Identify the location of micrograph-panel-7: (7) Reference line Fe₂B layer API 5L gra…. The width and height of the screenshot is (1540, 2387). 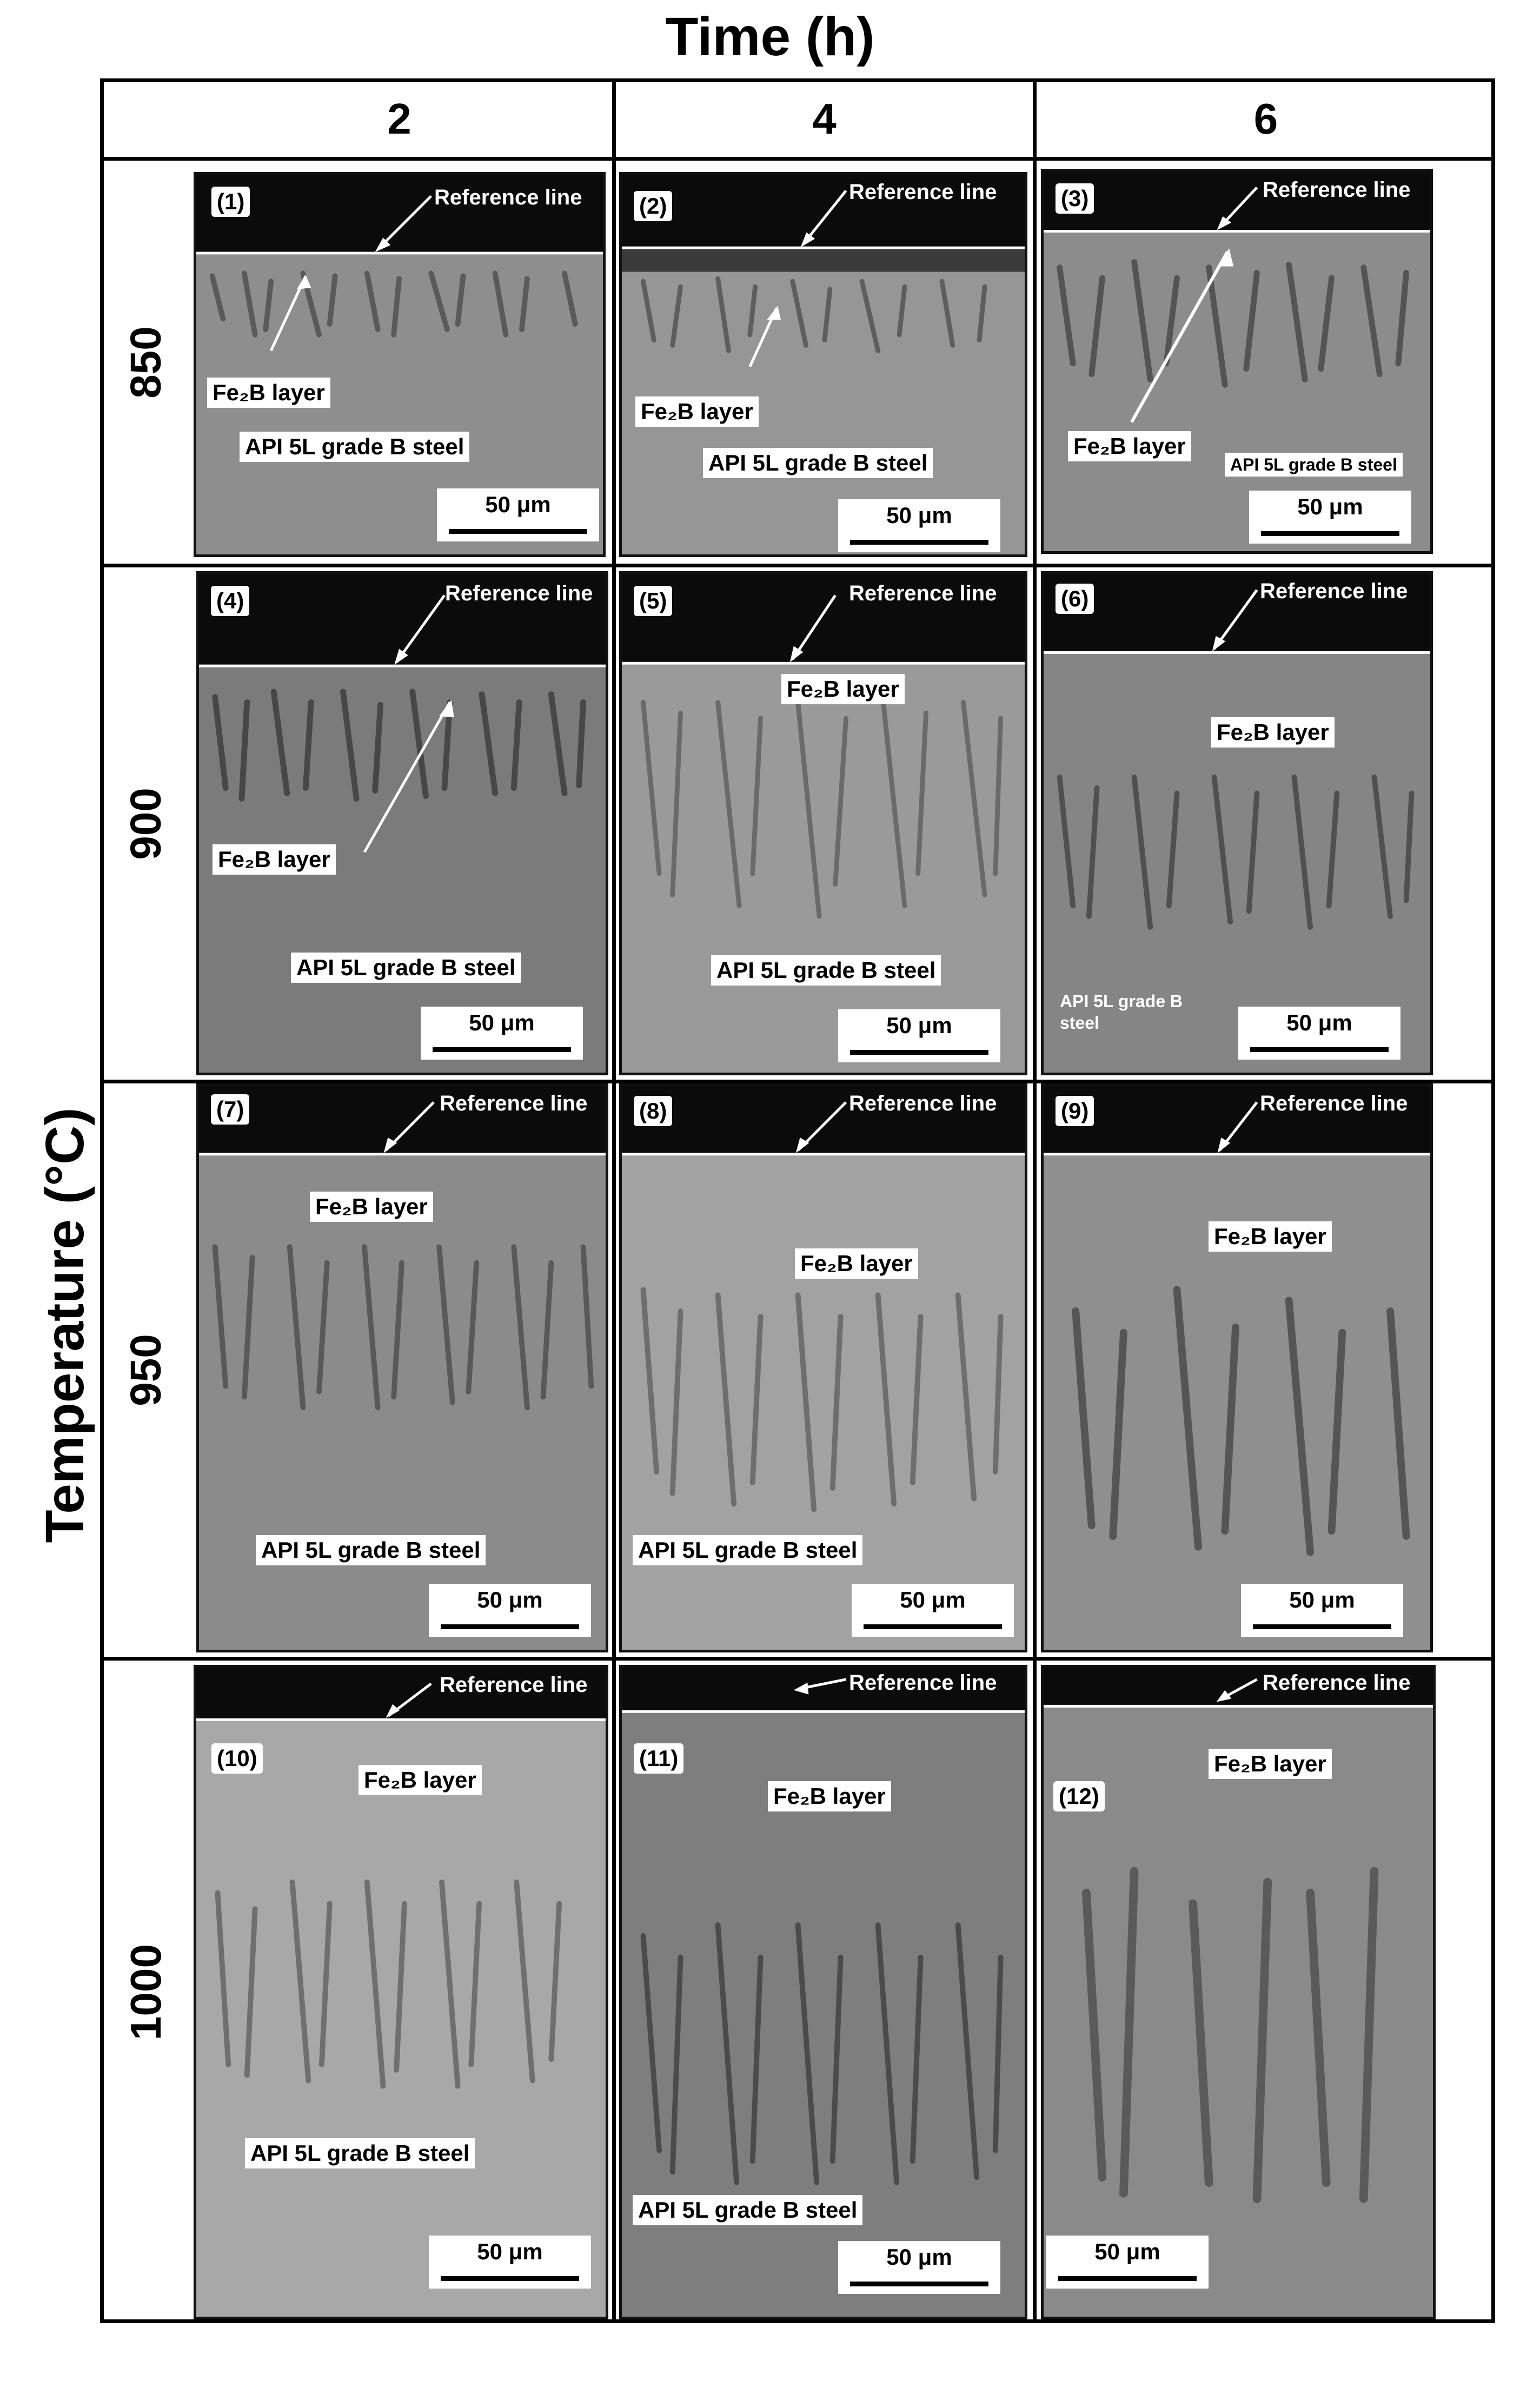
(402, 1367).